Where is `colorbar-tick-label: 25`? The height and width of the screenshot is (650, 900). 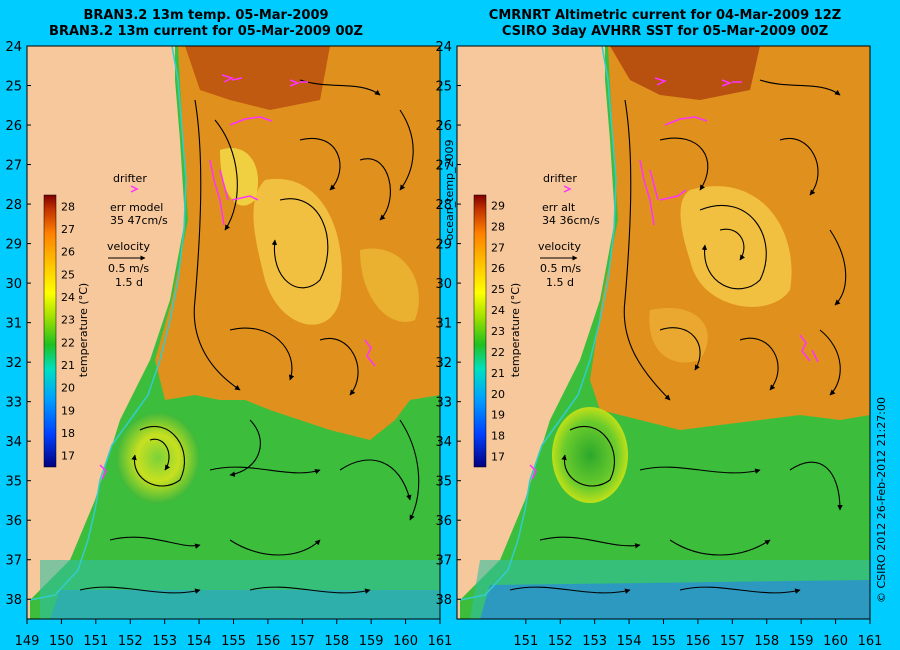 colorbar-tick-label: 25 is located at coordinates (498, 289).